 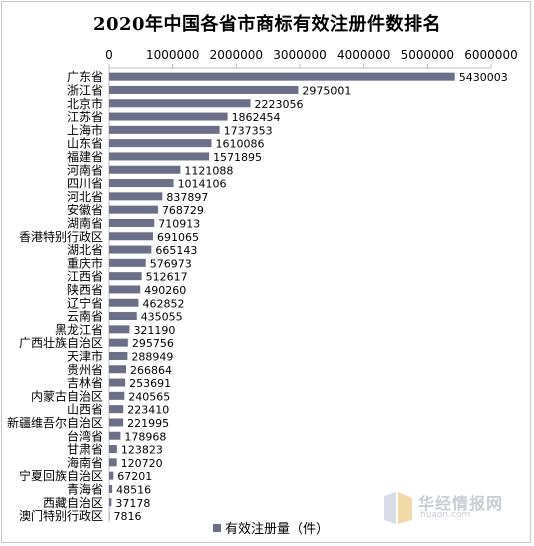 What do you see at coordinates (85, 262) in the screenshot?
I see `category-label: 重庆市` at bounding box center [85, 262].